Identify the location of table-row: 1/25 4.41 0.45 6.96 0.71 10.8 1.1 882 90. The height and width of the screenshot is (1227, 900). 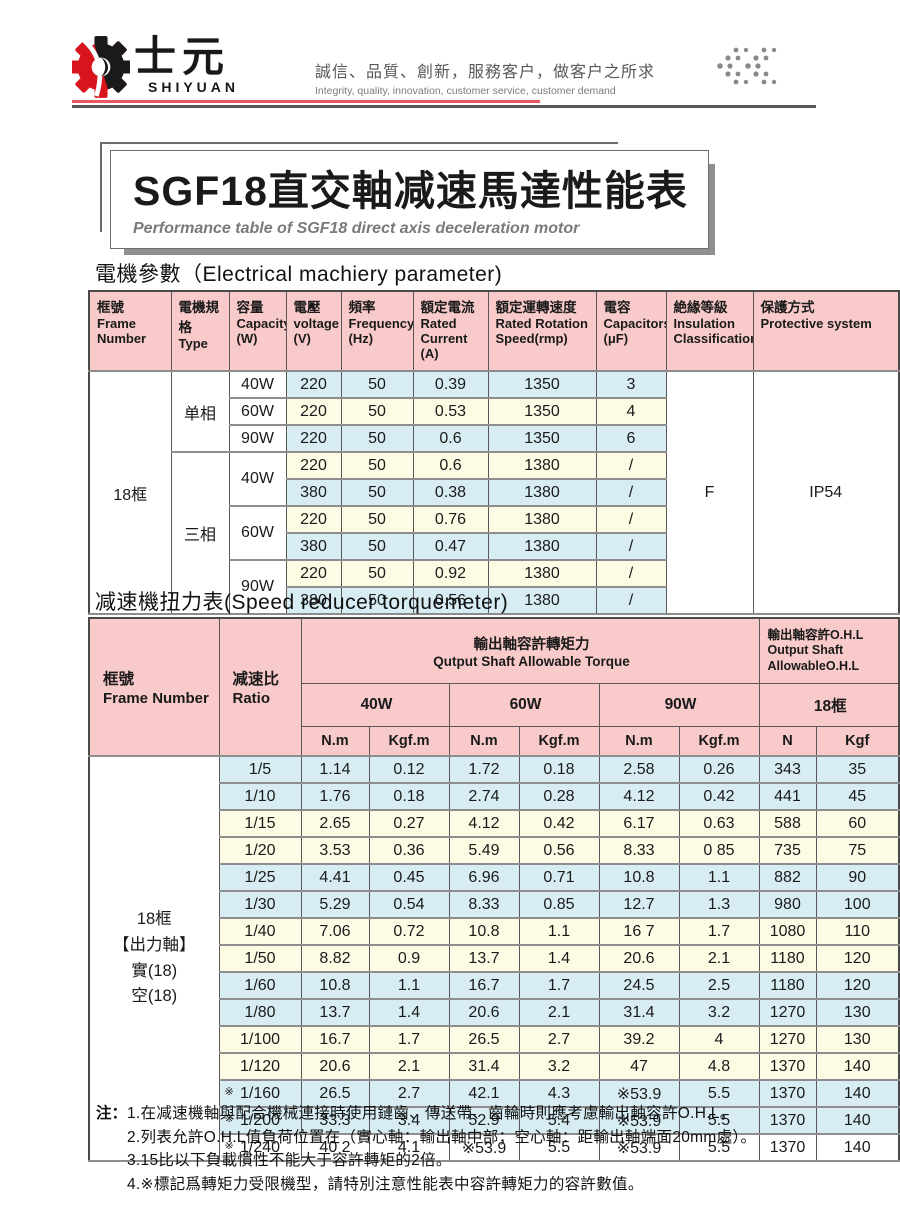
(494, 877).